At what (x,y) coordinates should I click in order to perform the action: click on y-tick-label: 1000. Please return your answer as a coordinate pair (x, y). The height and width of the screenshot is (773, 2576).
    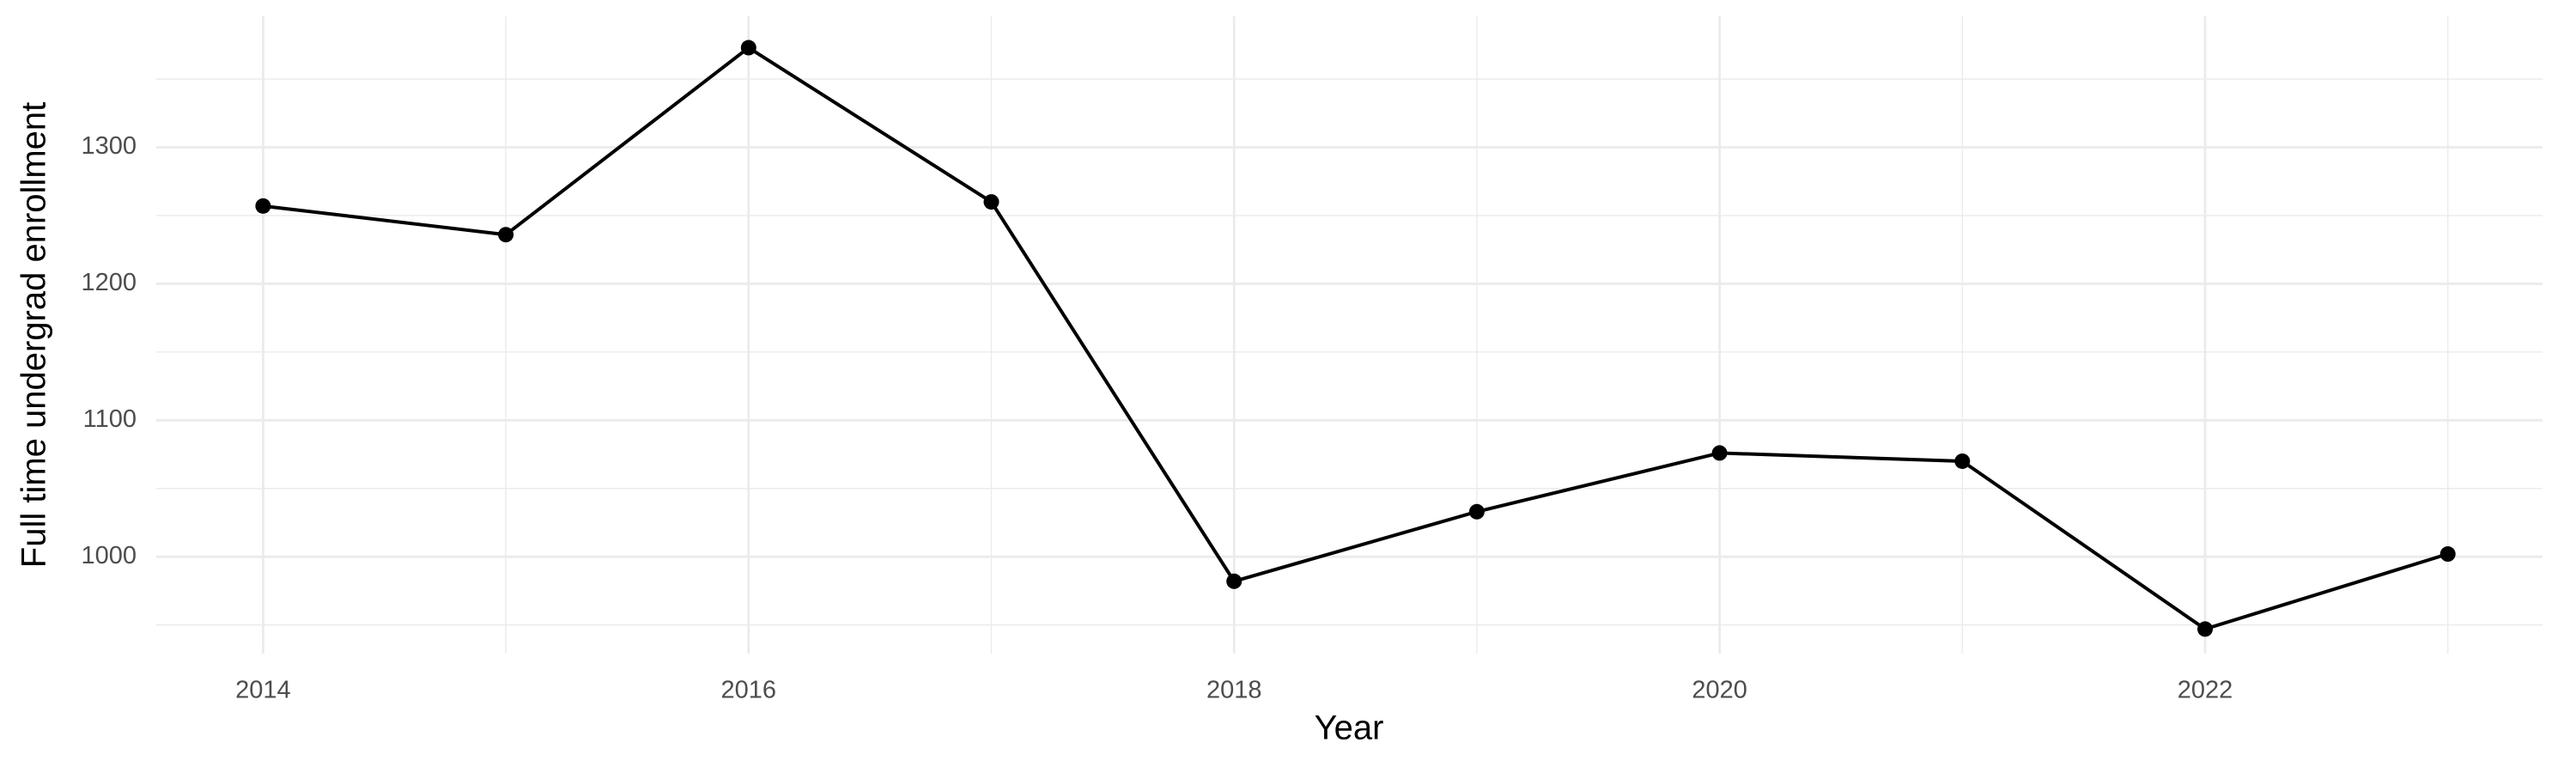
    Looking at the image, I should click on (109, 555).